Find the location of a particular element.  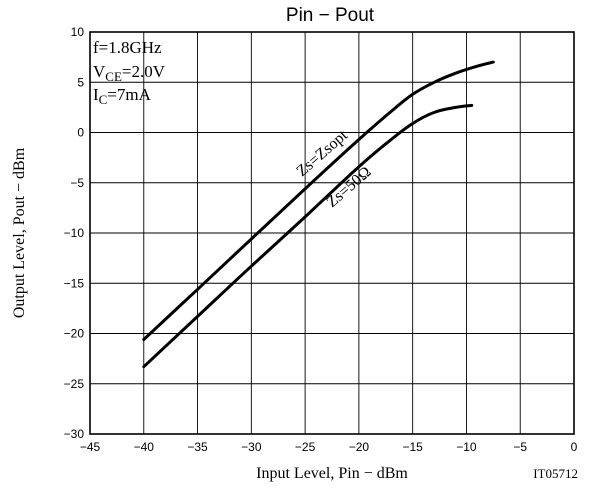

vce-subscript: CE is located at coordinates (113, 76).